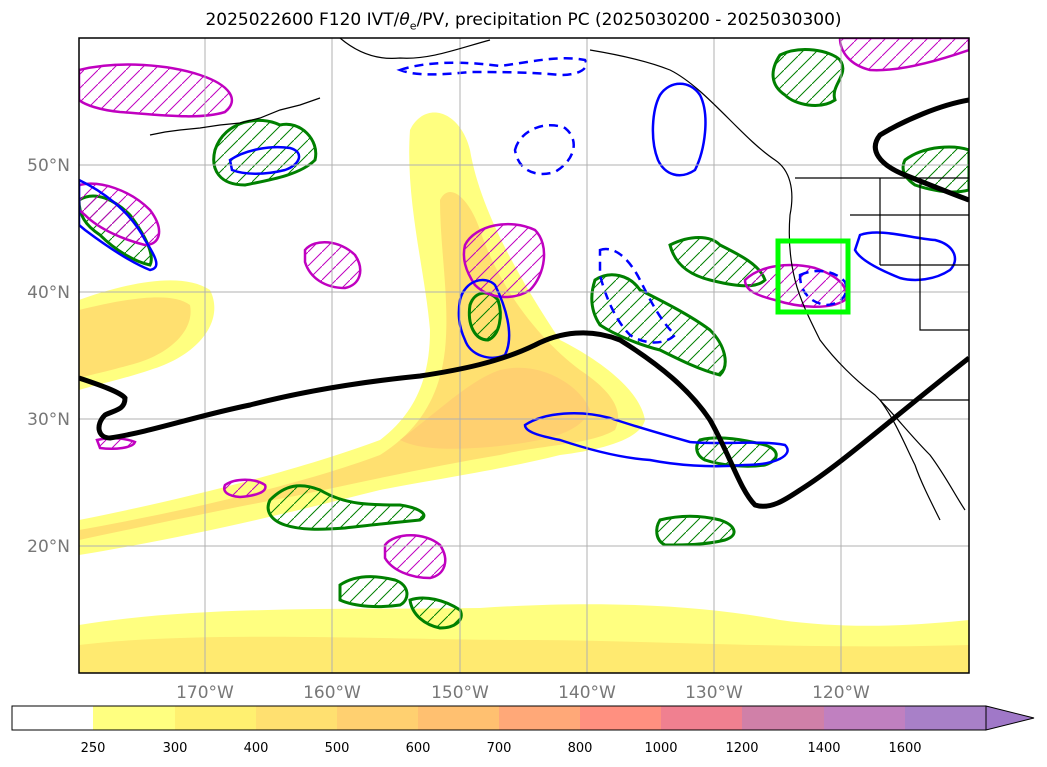 This screenshot has width=1047, height=767. What do you see at coordinates (544, 149) in the screenshot?
I see `theta-dashed-gulf` at bounding box center [544, 149].